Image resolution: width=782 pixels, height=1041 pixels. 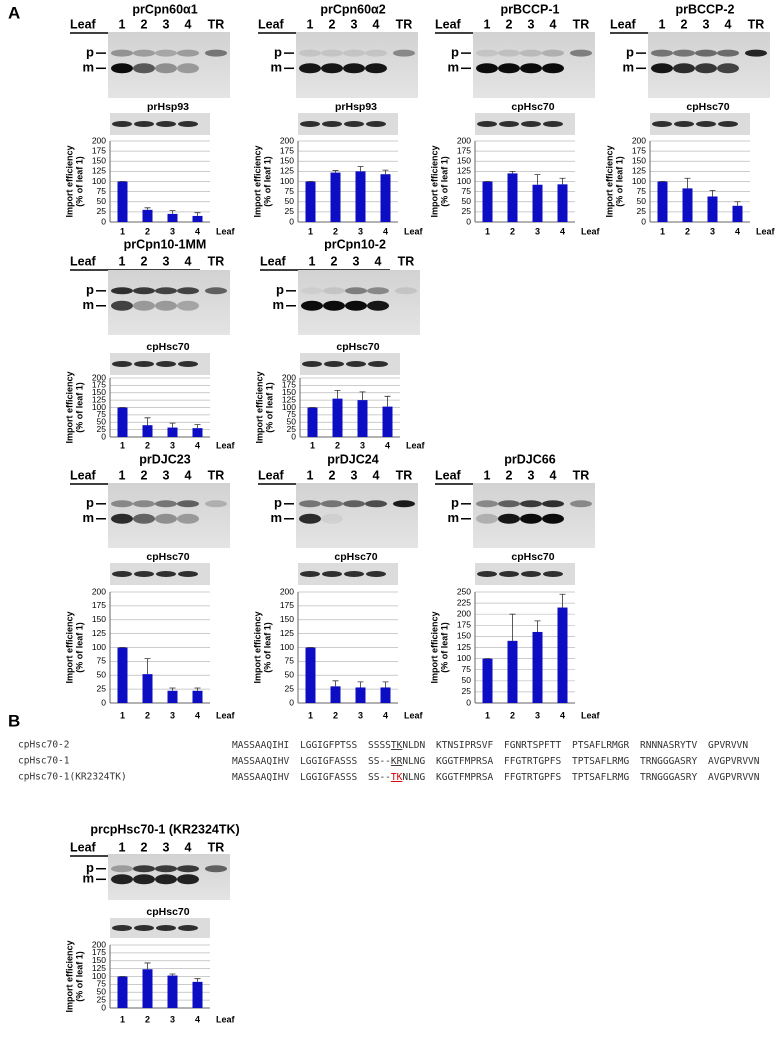 I want to click on y-tick-label: 125, so click(x=99, y=633).